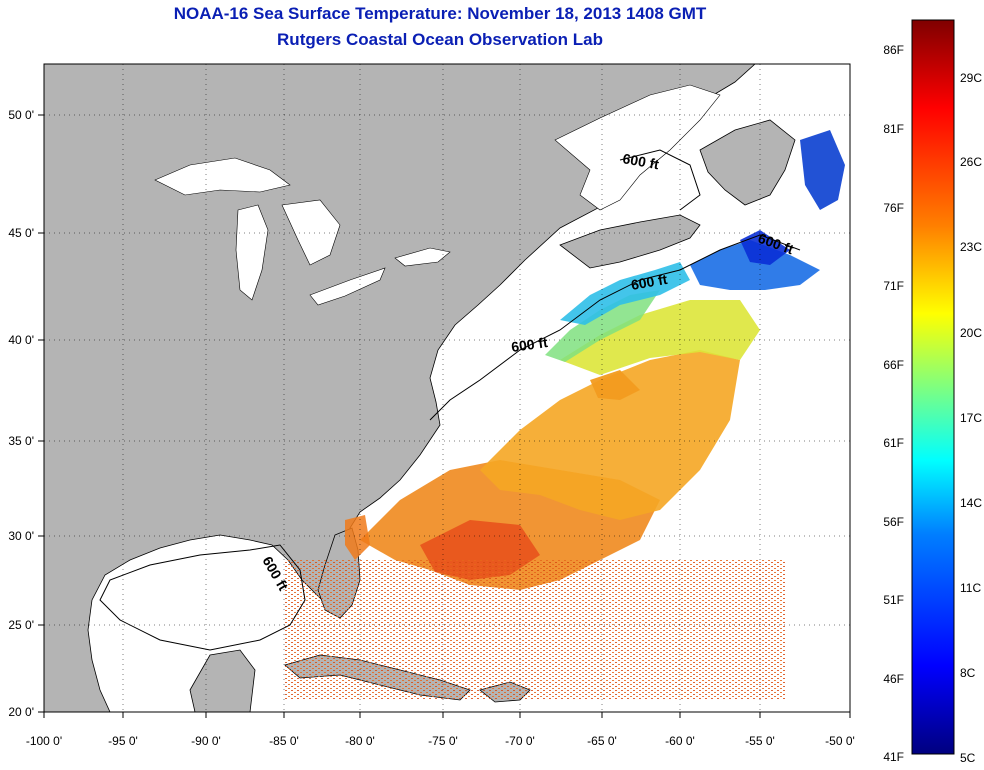  I want to click on colorbar, so click(933, 387).